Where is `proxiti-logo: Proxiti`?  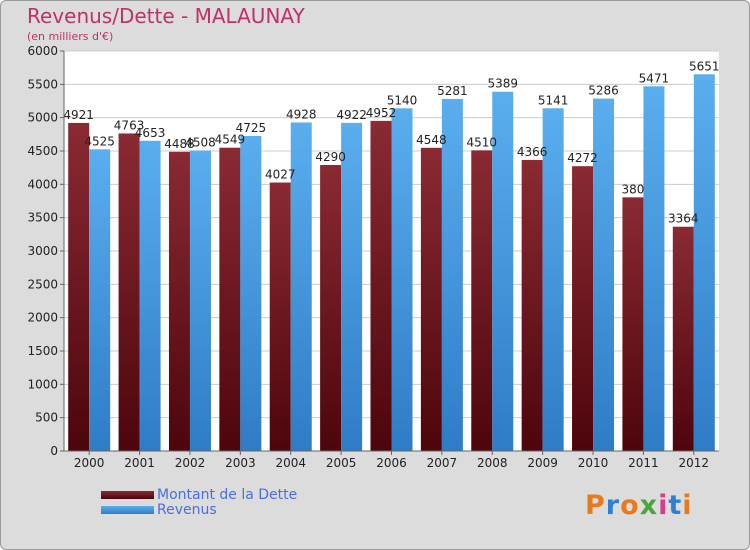 proxiti-logo: Proxiti is located at coordinates (639, 505).